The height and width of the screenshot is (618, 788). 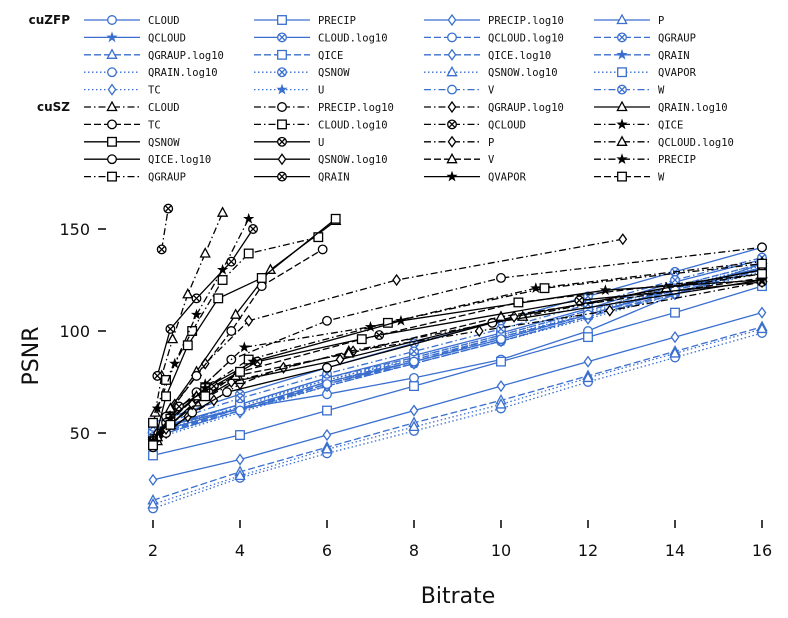 What do you see at coordinates (452, 89) in the screenshot?
I see `legend-marker-cuzfp-v` at bounding box center [452, 89].